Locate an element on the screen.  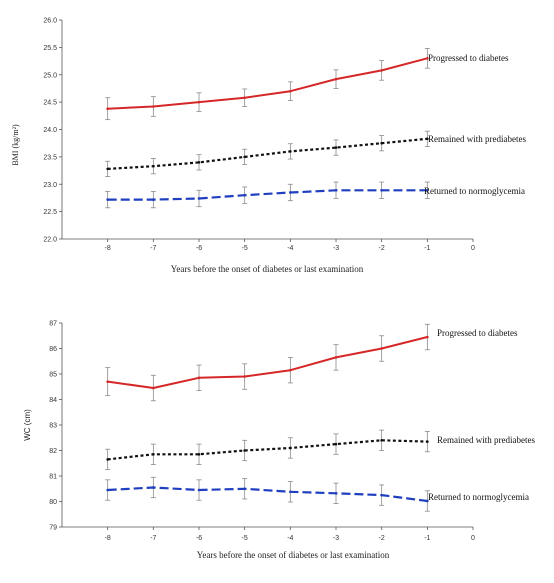
bmi-line-prediabetes is located at coordinates (267, 153).